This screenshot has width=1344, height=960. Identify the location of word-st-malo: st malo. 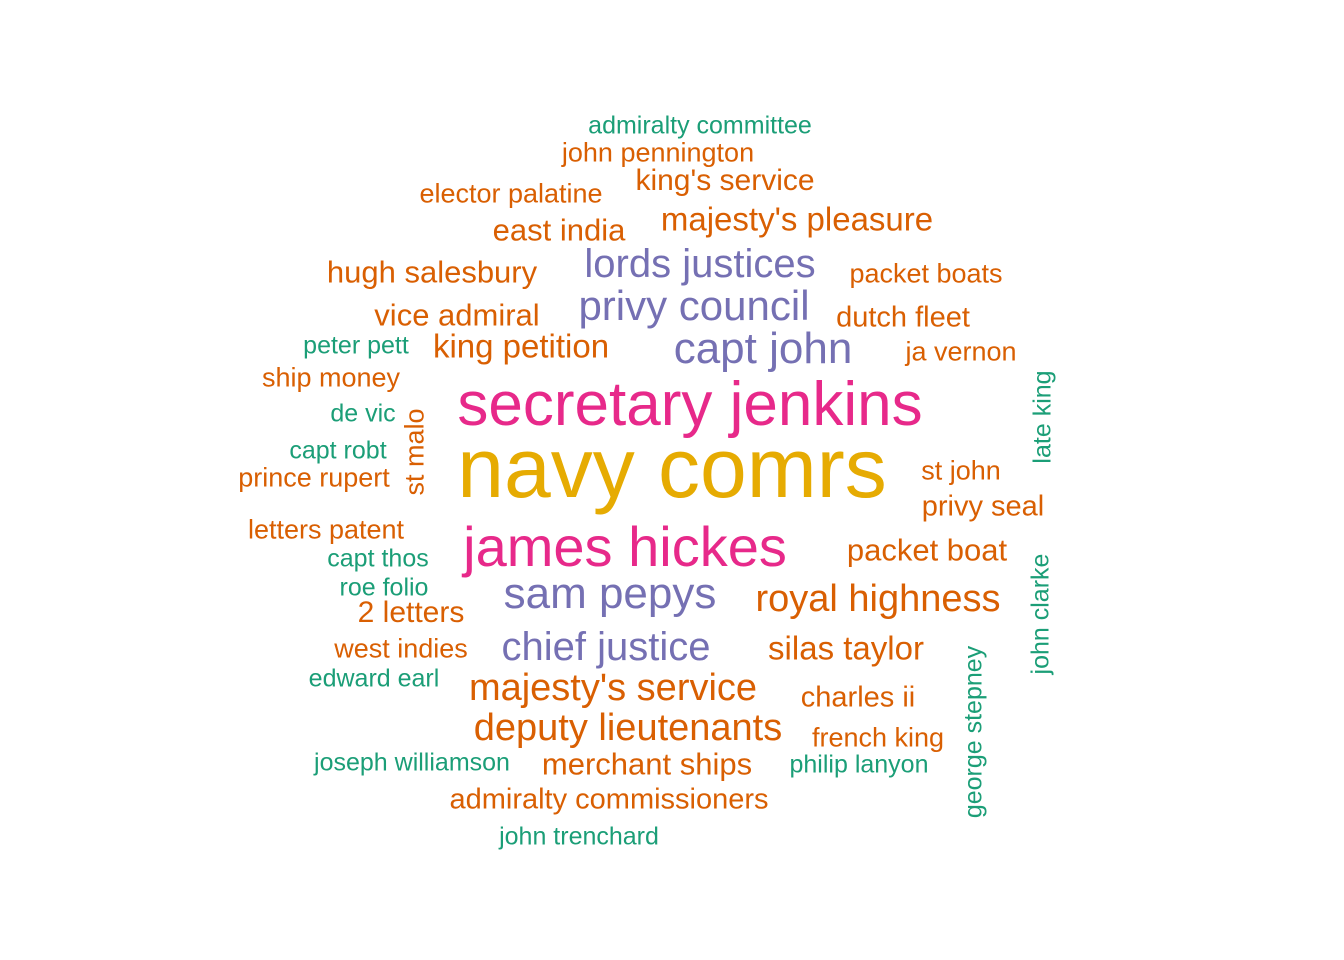
(414, 452).